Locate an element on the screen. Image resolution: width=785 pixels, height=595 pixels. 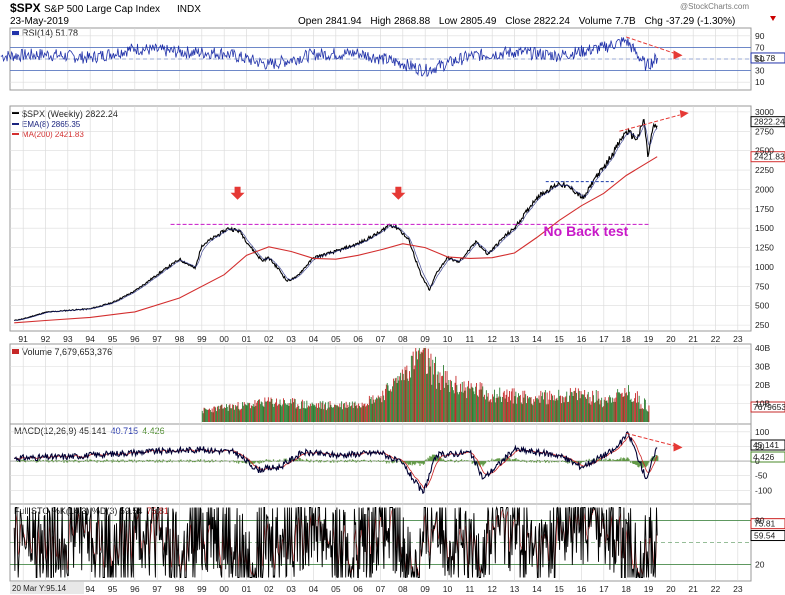
volume-value-box is located at coordinates (767, 407).